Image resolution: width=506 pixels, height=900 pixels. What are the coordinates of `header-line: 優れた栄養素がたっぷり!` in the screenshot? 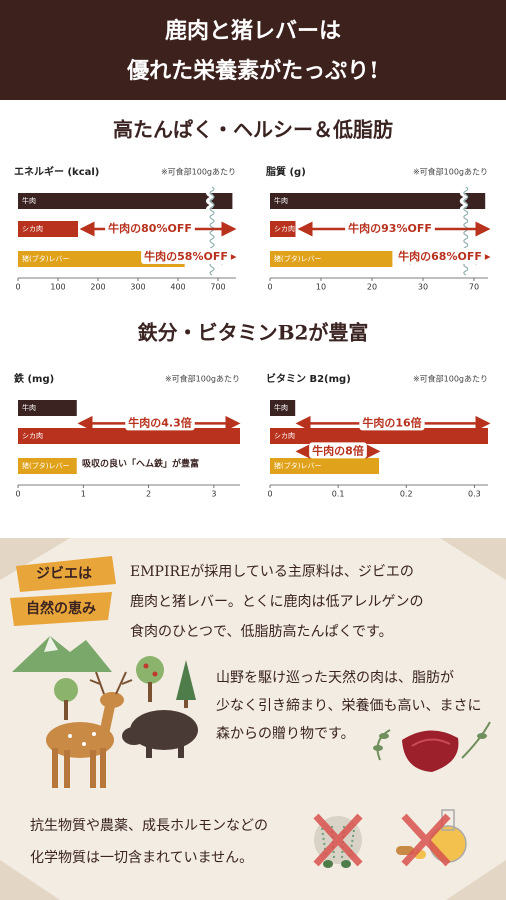 It's located at (252, 71).